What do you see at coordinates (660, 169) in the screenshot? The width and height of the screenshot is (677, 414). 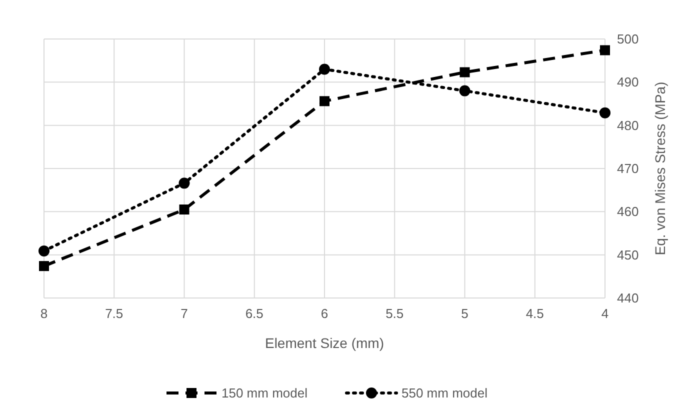 I see `y-axis-title: Eq. von Mises Stress (MPa)` at bounding box center [660, 169].